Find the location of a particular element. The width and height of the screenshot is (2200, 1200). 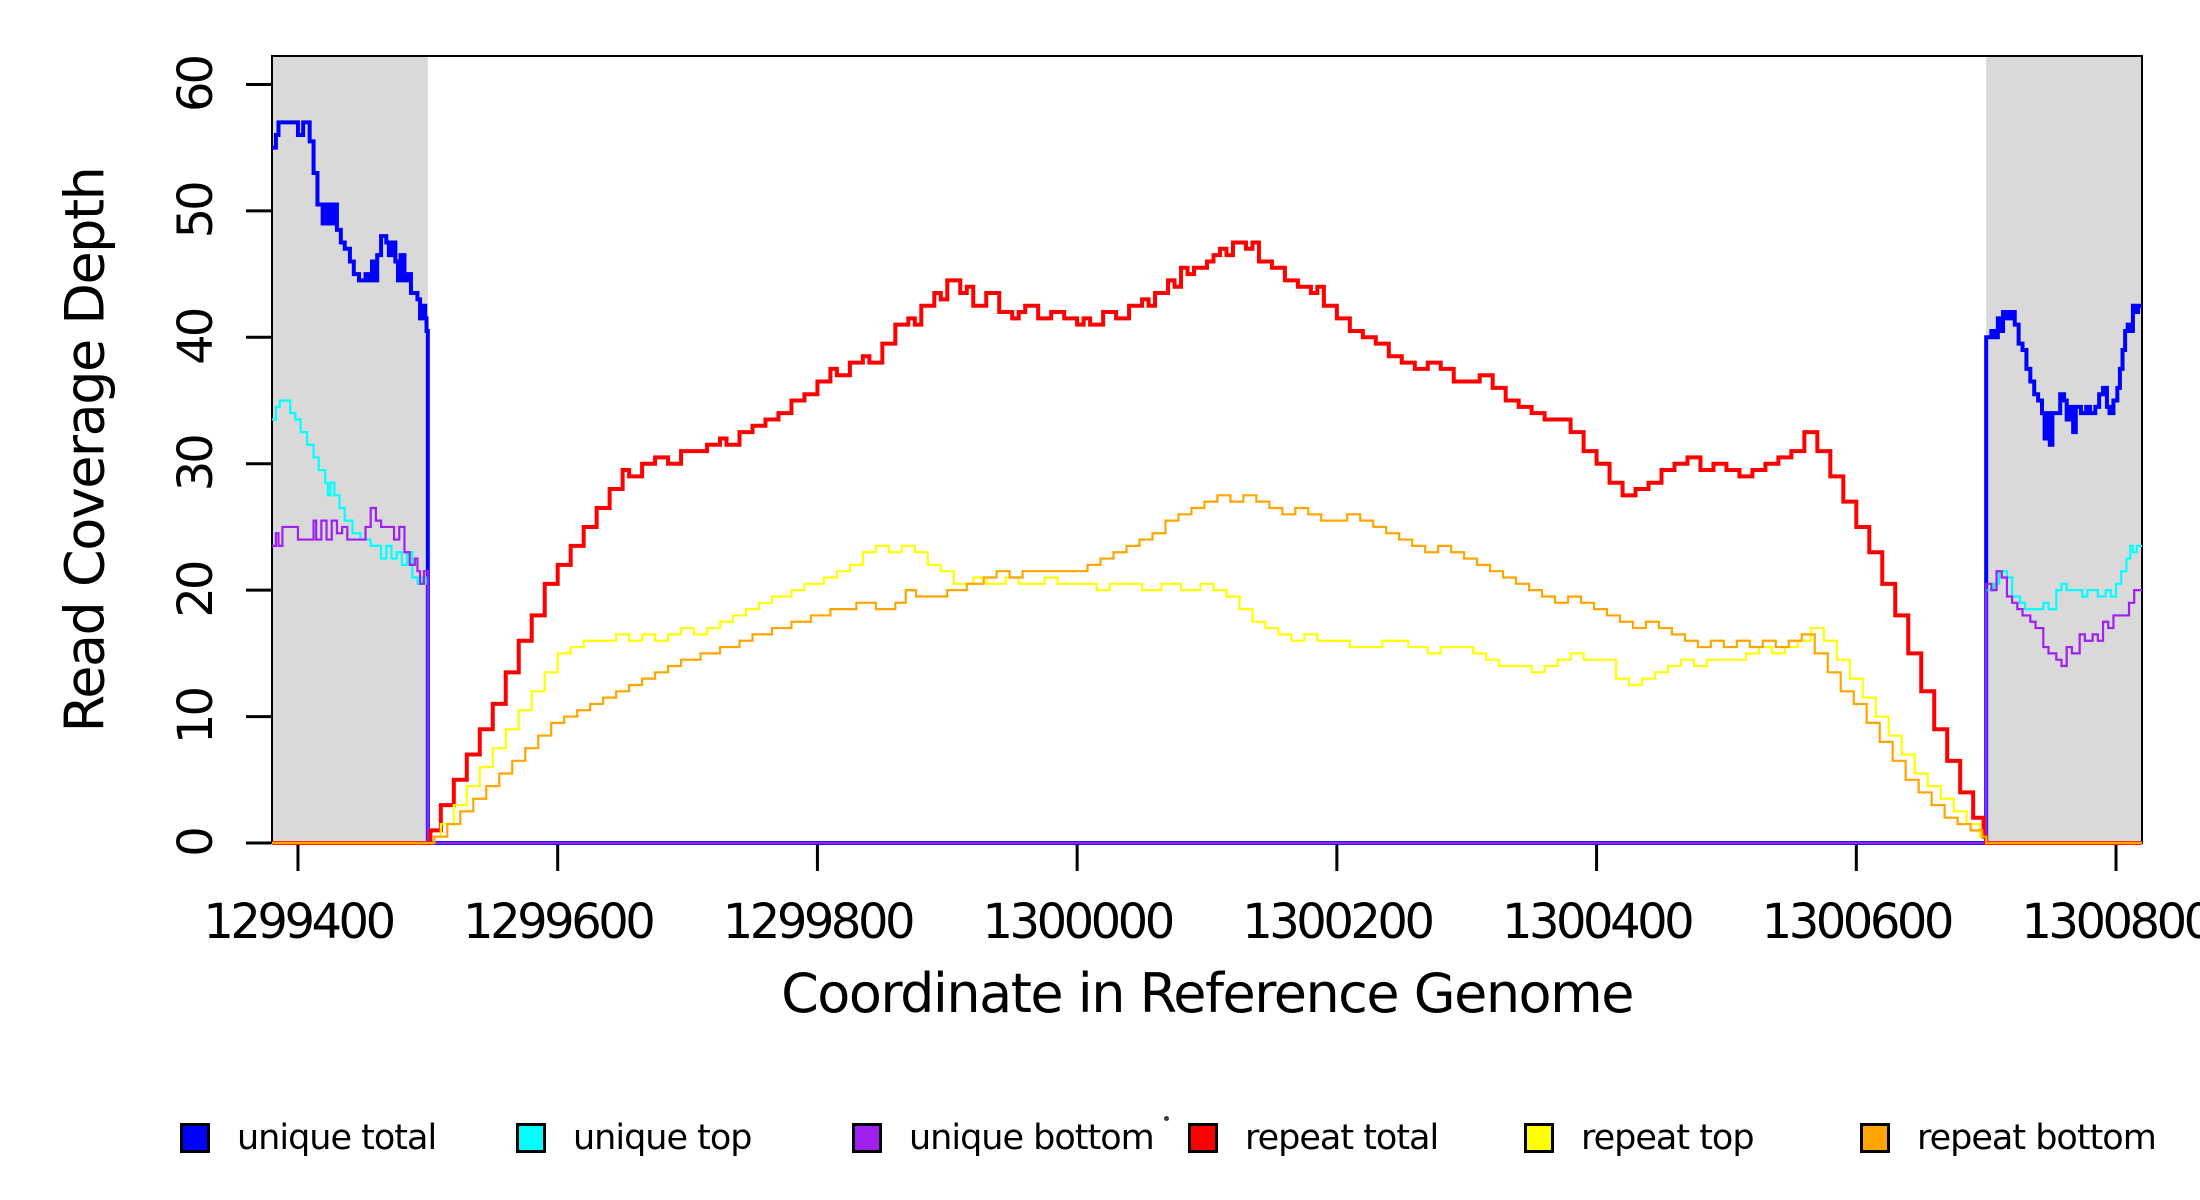

y-axis-title: Read Coverage Depth is located at coordinates (85, 450).